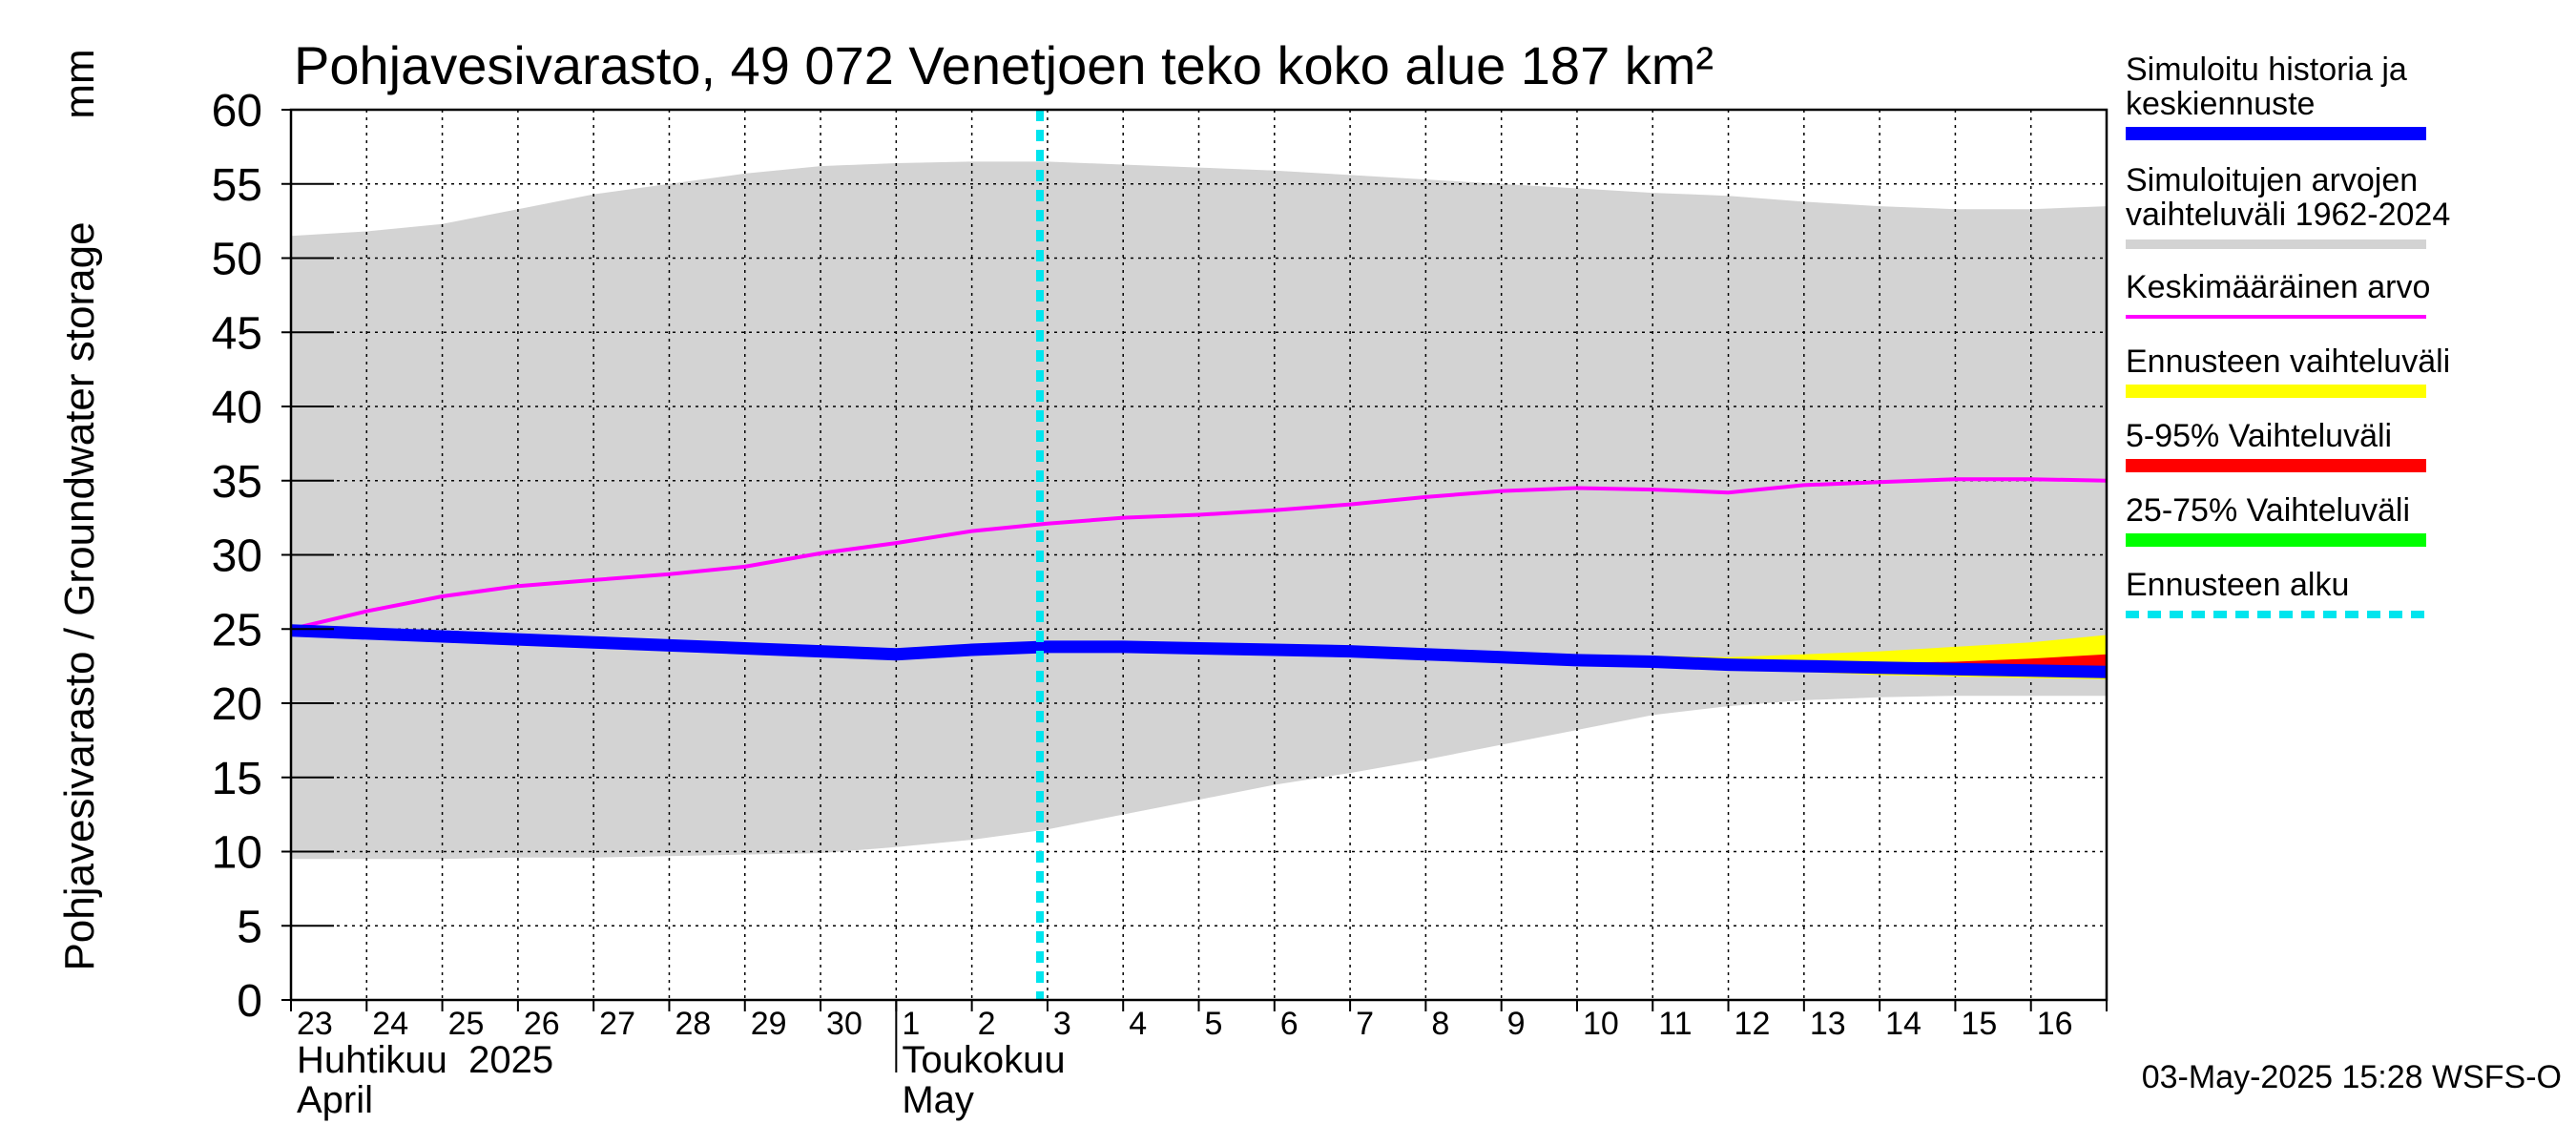  Describe the element at coordinates (1365, 1024) in the screenshot. I see `x-tick-label: 7` at that location.